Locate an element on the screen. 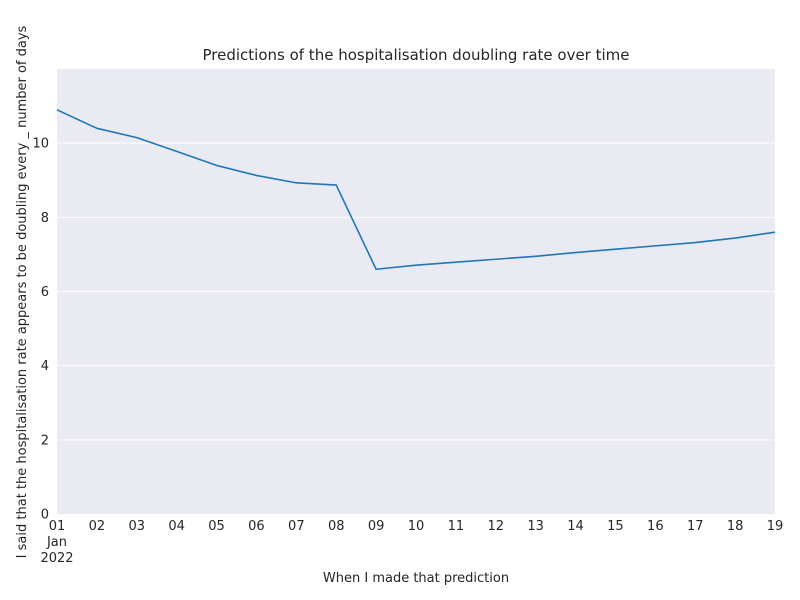  x-tick-label: 02 is located at coordinates (97, 526).